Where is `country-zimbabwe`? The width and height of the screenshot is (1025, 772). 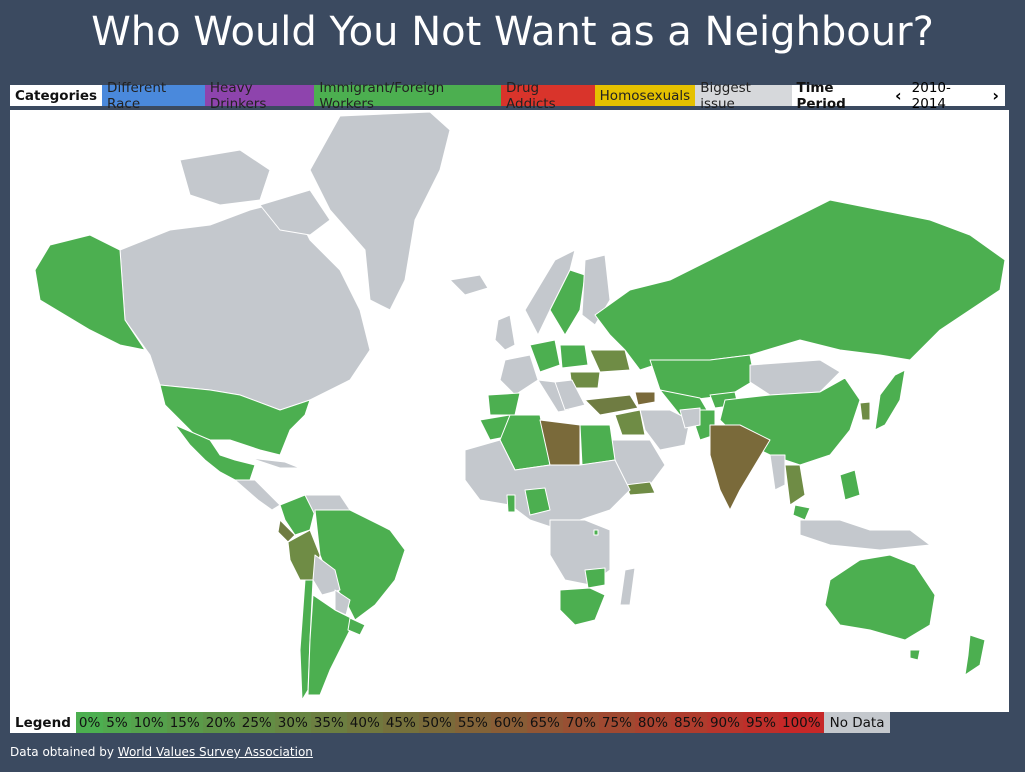
country-zimbabwe is located at coordinates (595, 578).